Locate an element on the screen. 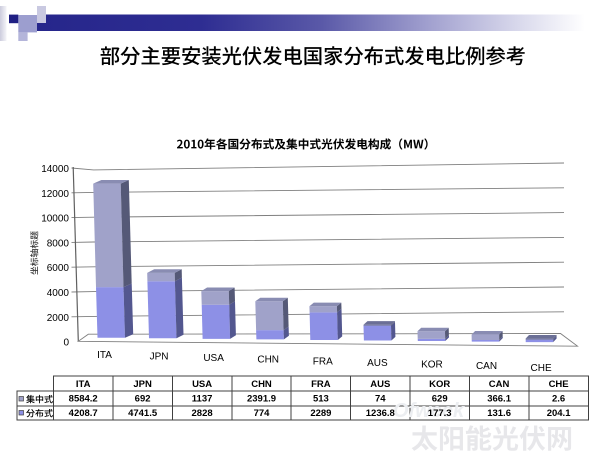  svg-text: Ofweek is located at coordinates (429, 411).